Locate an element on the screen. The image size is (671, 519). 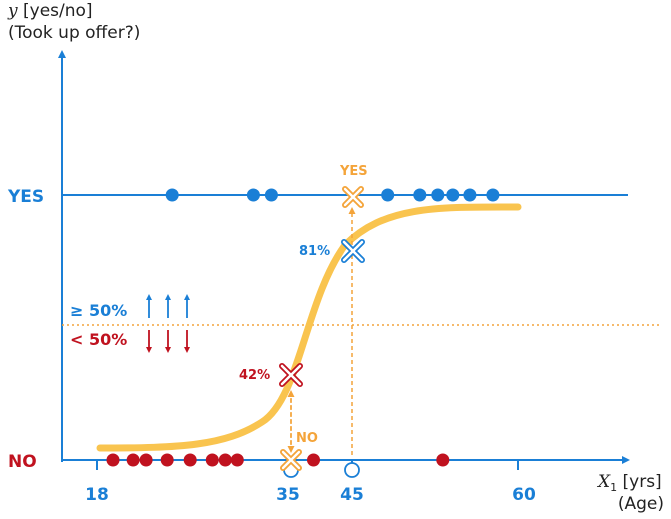
up-arrows is located at coordinates (168, 306).